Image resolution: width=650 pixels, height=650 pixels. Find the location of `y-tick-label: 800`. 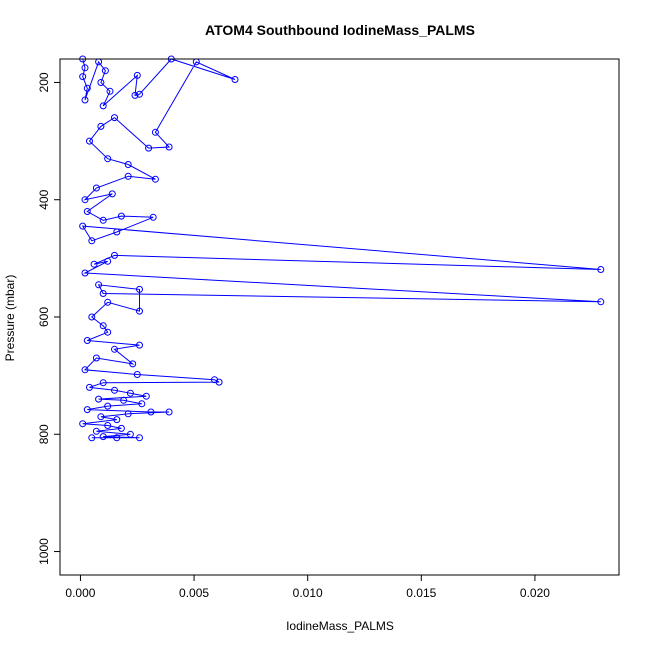

y-tick-label: 800 is located at coordinates (44, 434).